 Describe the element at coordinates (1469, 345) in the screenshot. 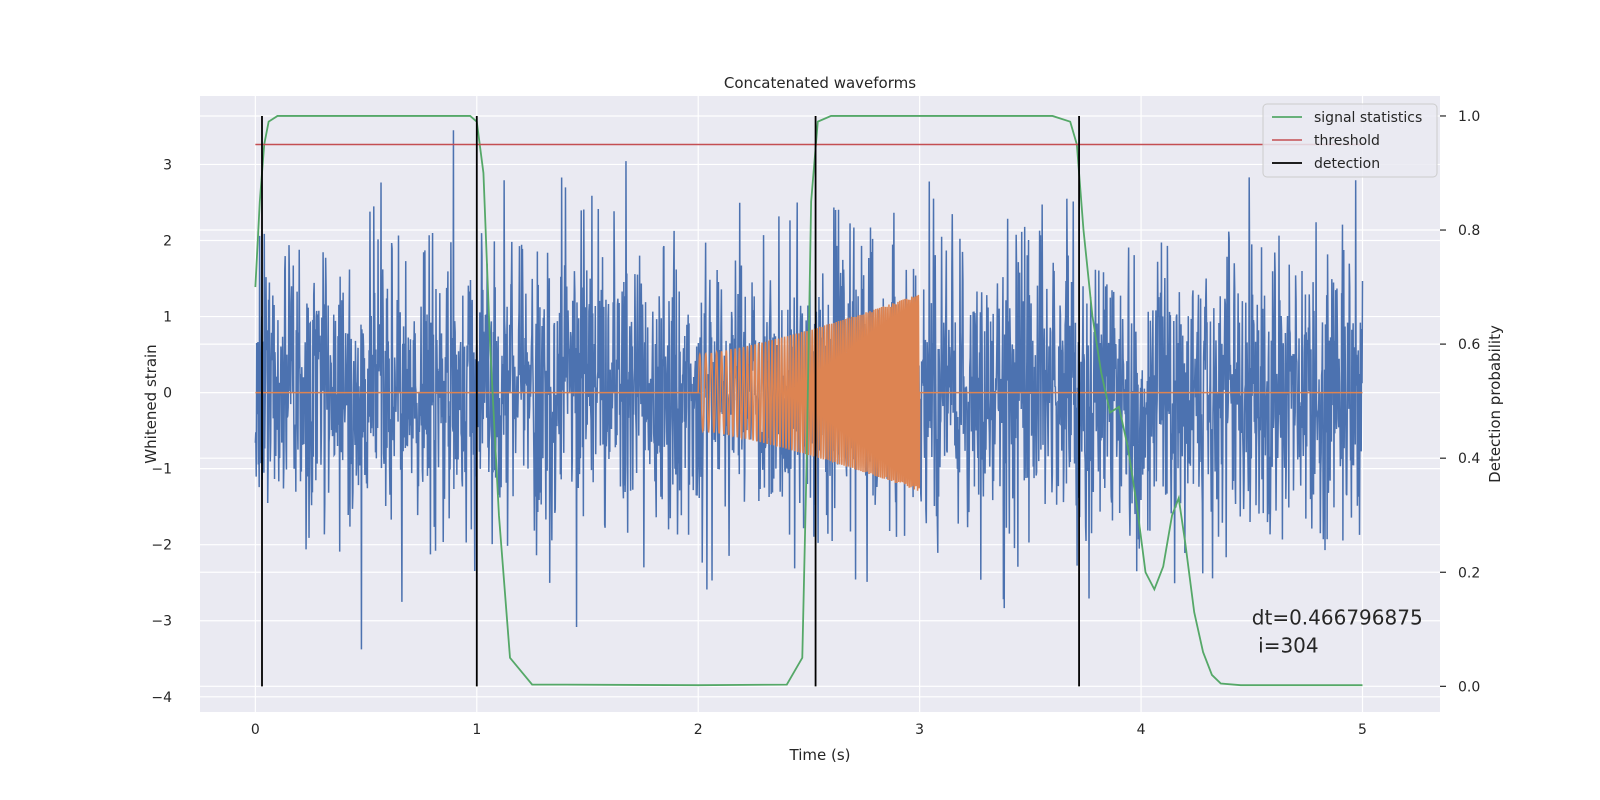

I see `y2-tick-label: 0.6` at that location.